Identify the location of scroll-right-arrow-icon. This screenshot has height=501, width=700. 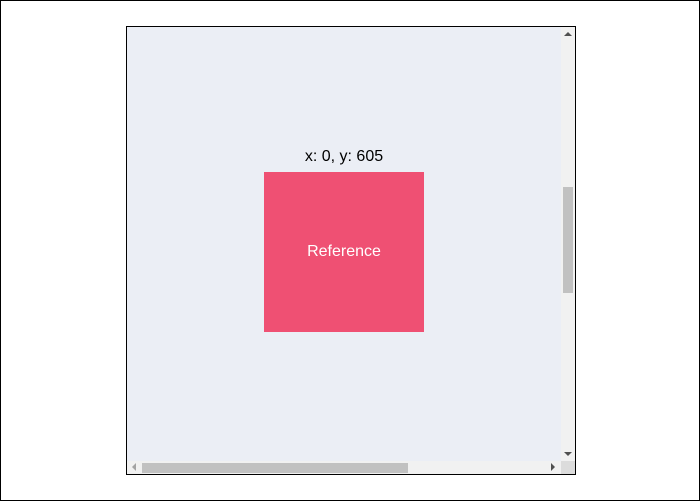
(553, 467).